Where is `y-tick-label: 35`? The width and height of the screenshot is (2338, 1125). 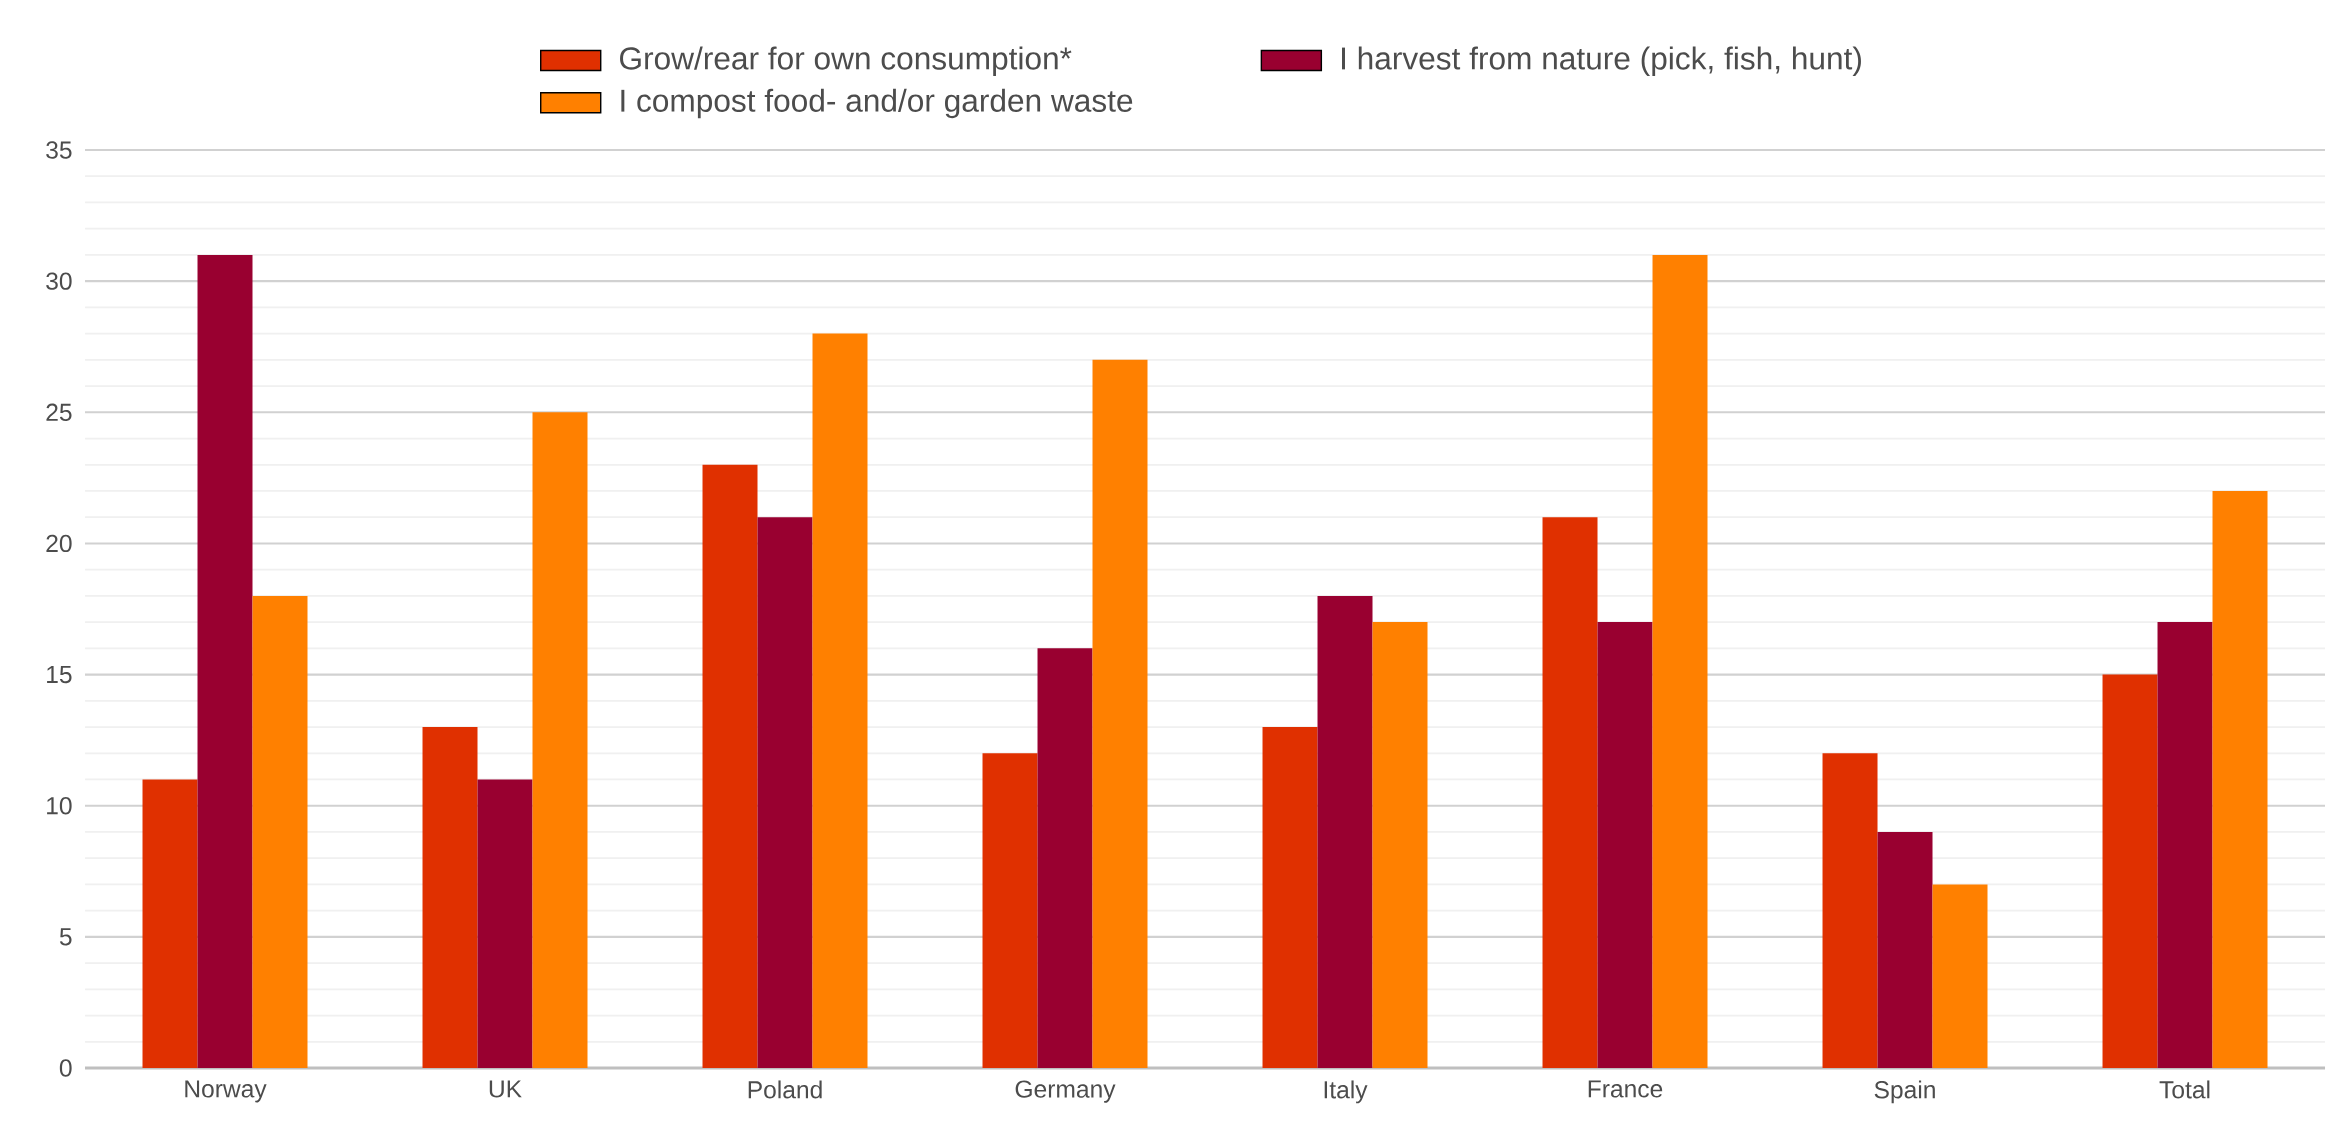 y-tick-label: 35 is located at coordinates (59, 150).